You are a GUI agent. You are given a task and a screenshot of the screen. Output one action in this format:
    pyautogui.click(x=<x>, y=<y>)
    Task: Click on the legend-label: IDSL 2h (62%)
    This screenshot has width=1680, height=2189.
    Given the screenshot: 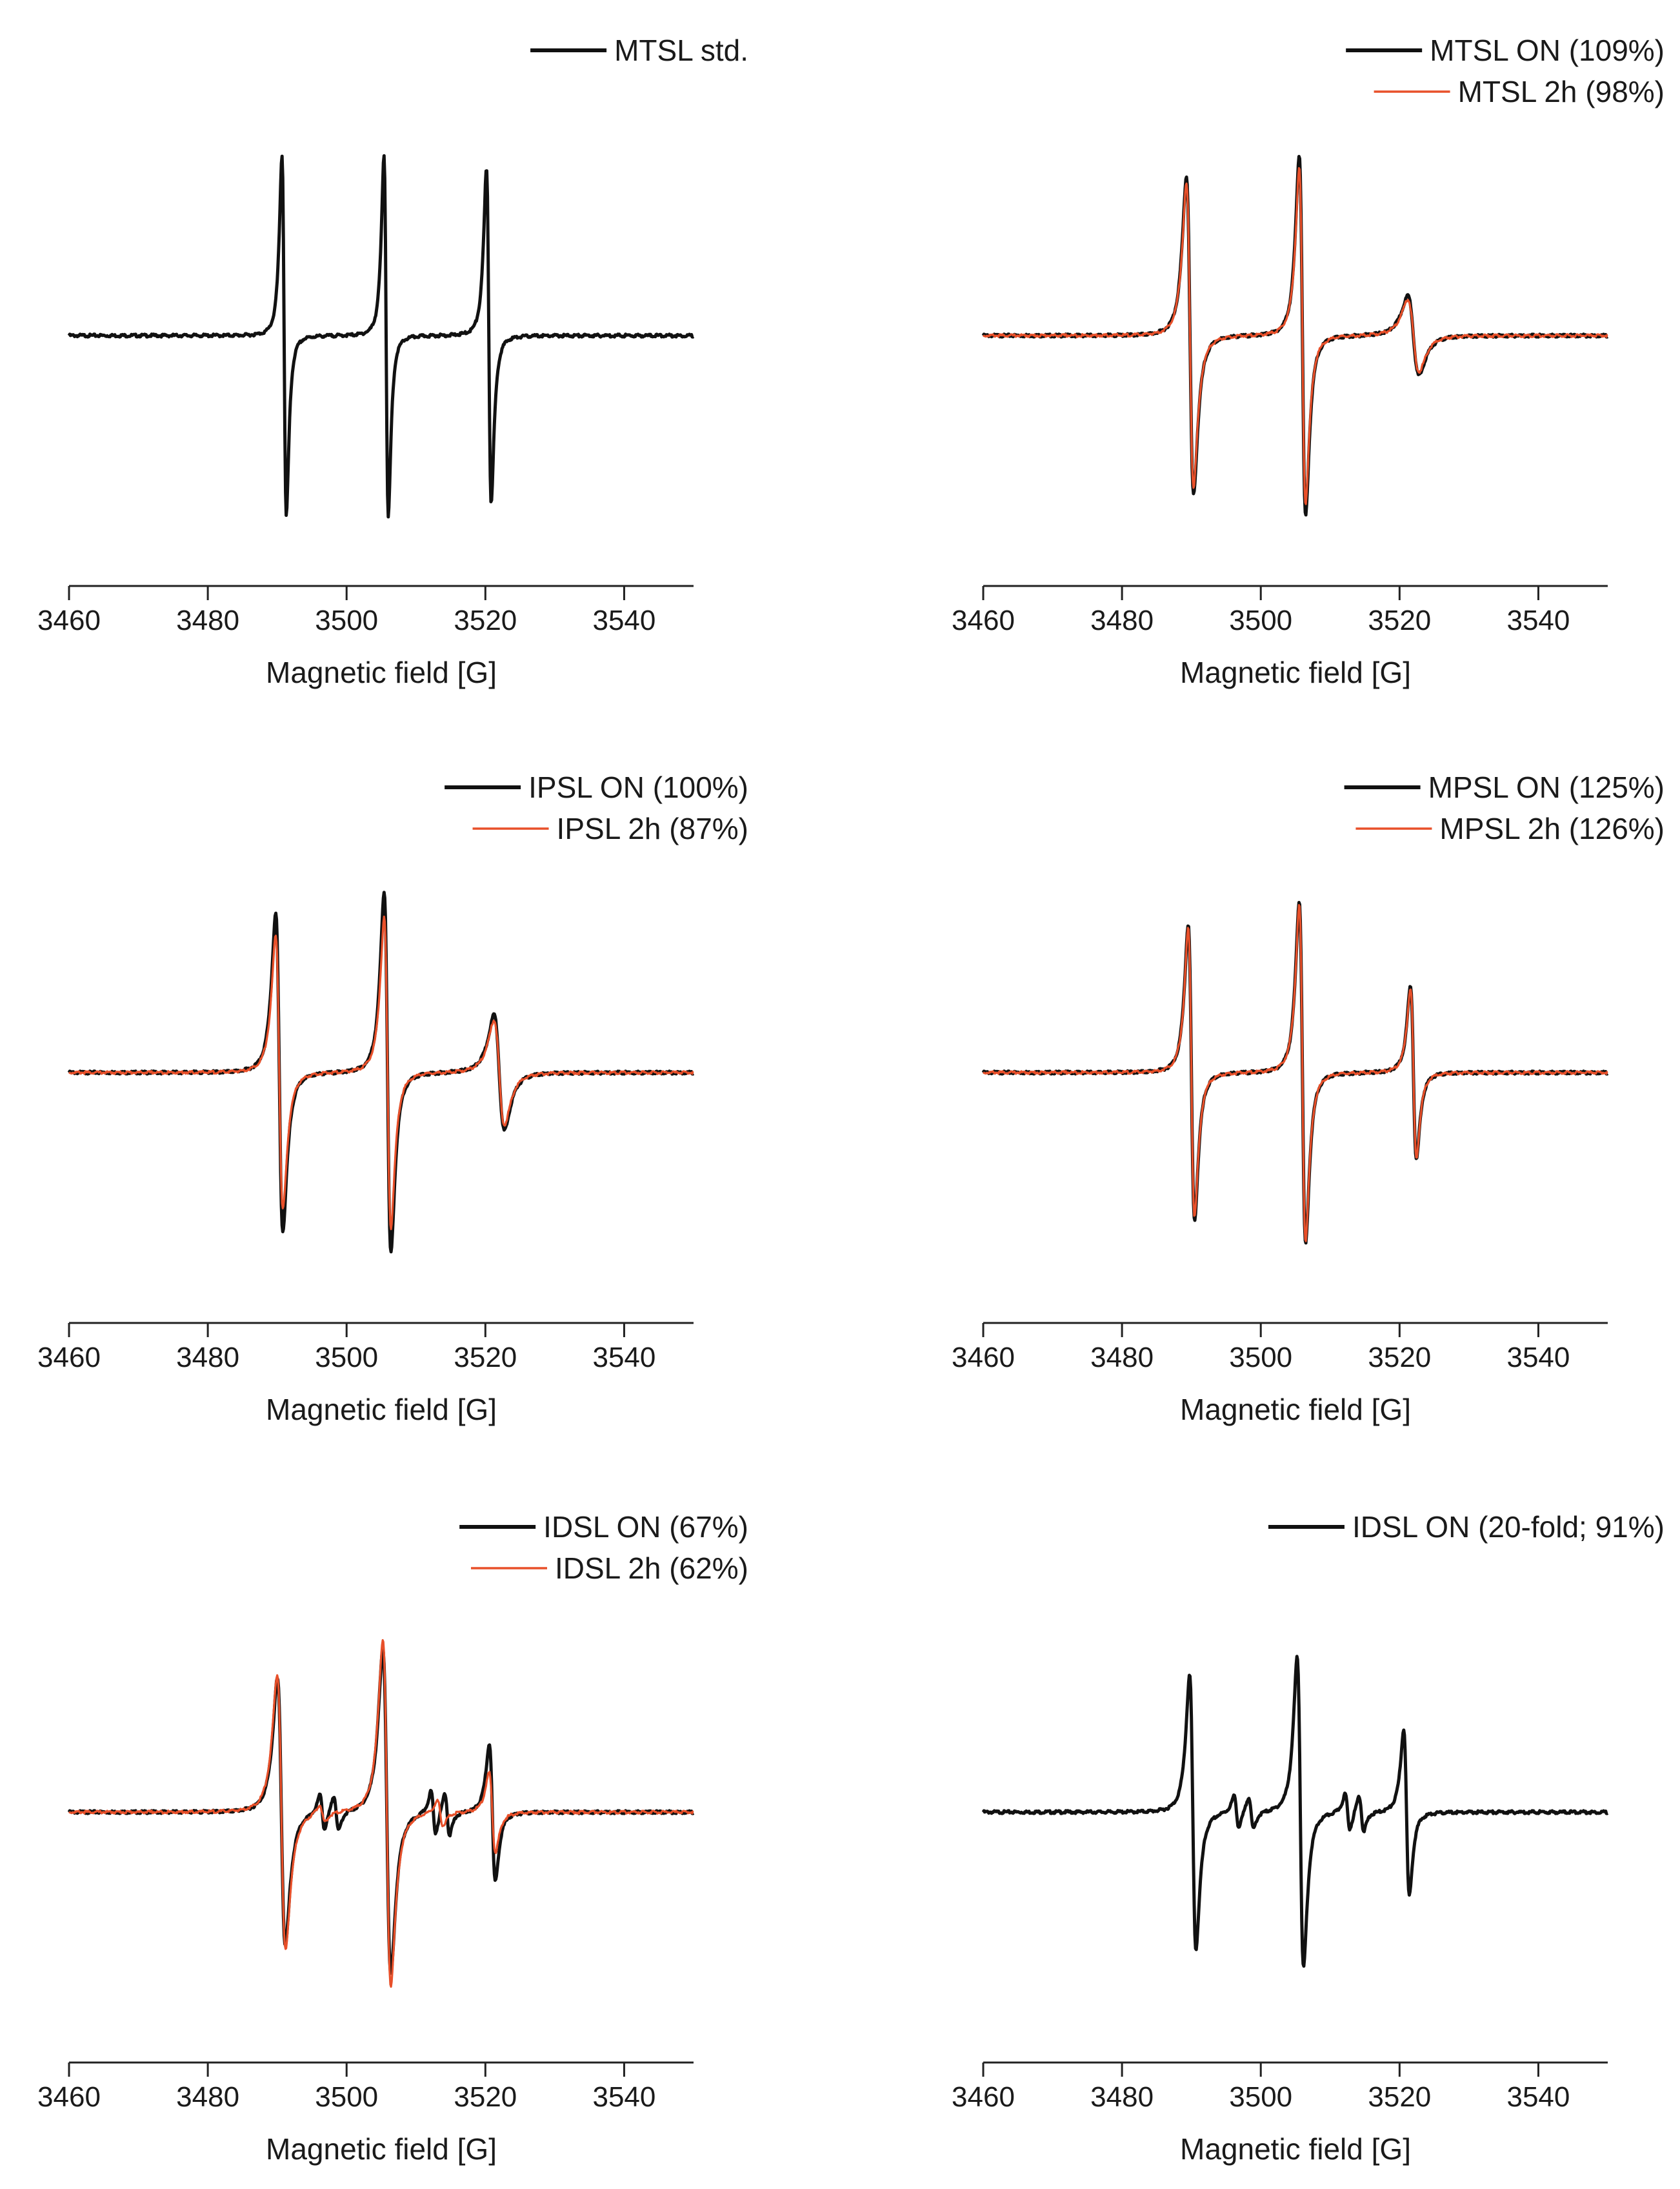 What is the action you would take?
    pyautogui.click(x=651, y=1568)
    